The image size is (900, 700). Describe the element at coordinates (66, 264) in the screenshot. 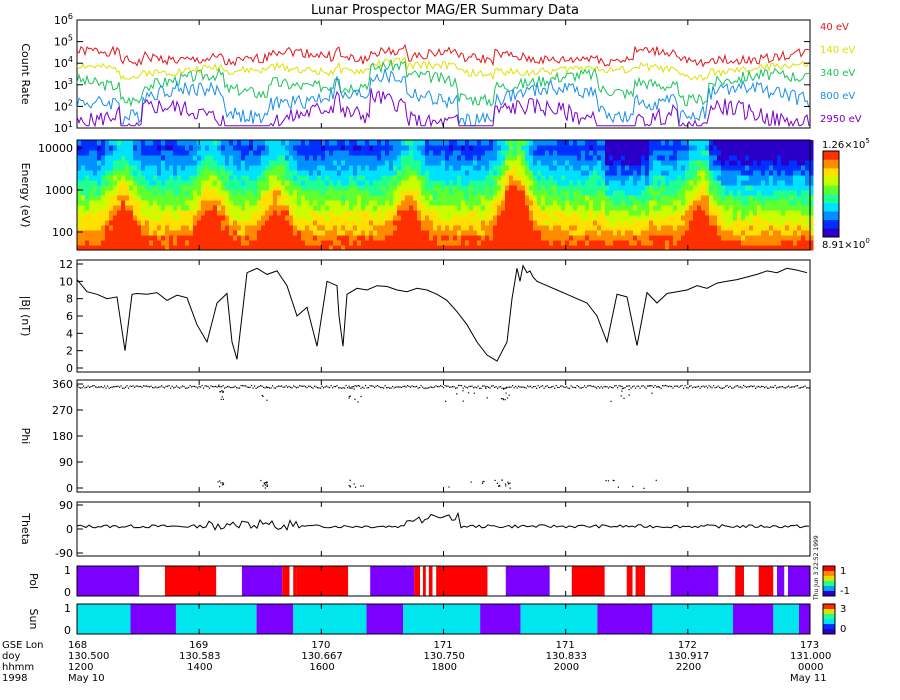

I see `b-mag-ytick-label: 12` at that location.